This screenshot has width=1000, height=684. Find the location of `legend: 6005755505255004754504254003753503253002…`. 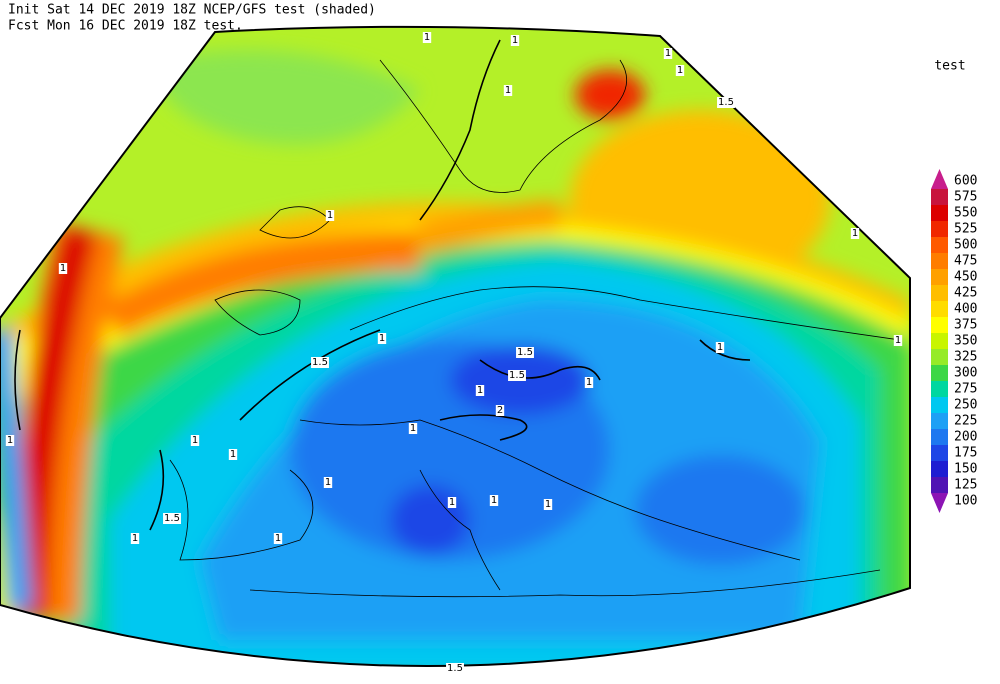

legend: 6005755505255004754504254003753503253002… is located at coordinates (954, 341).